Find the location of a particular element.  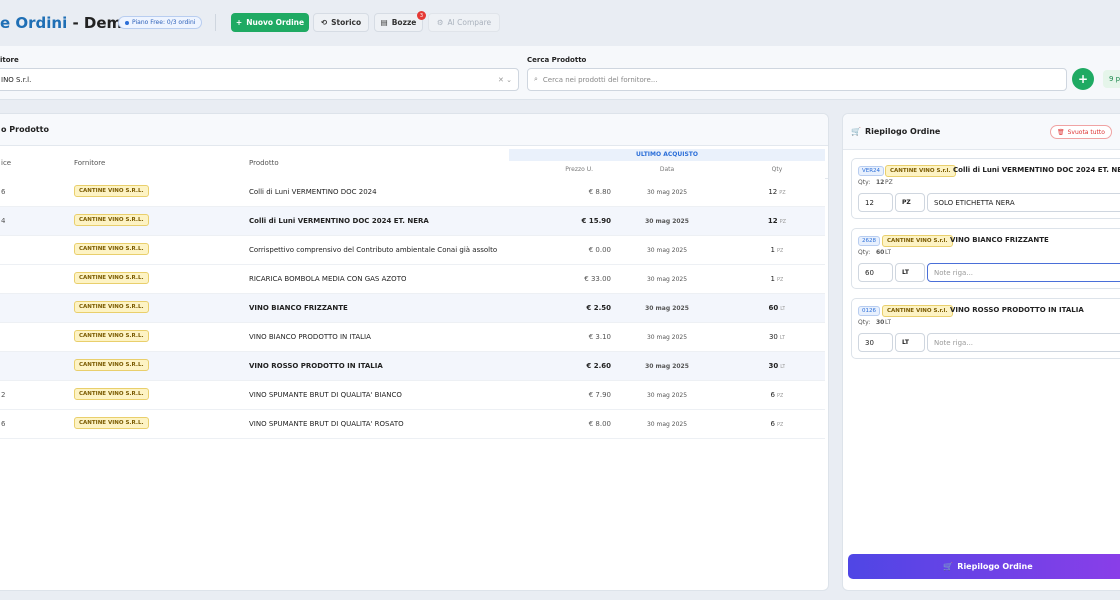

row-code: 6 is located at coordinates (3, 192).